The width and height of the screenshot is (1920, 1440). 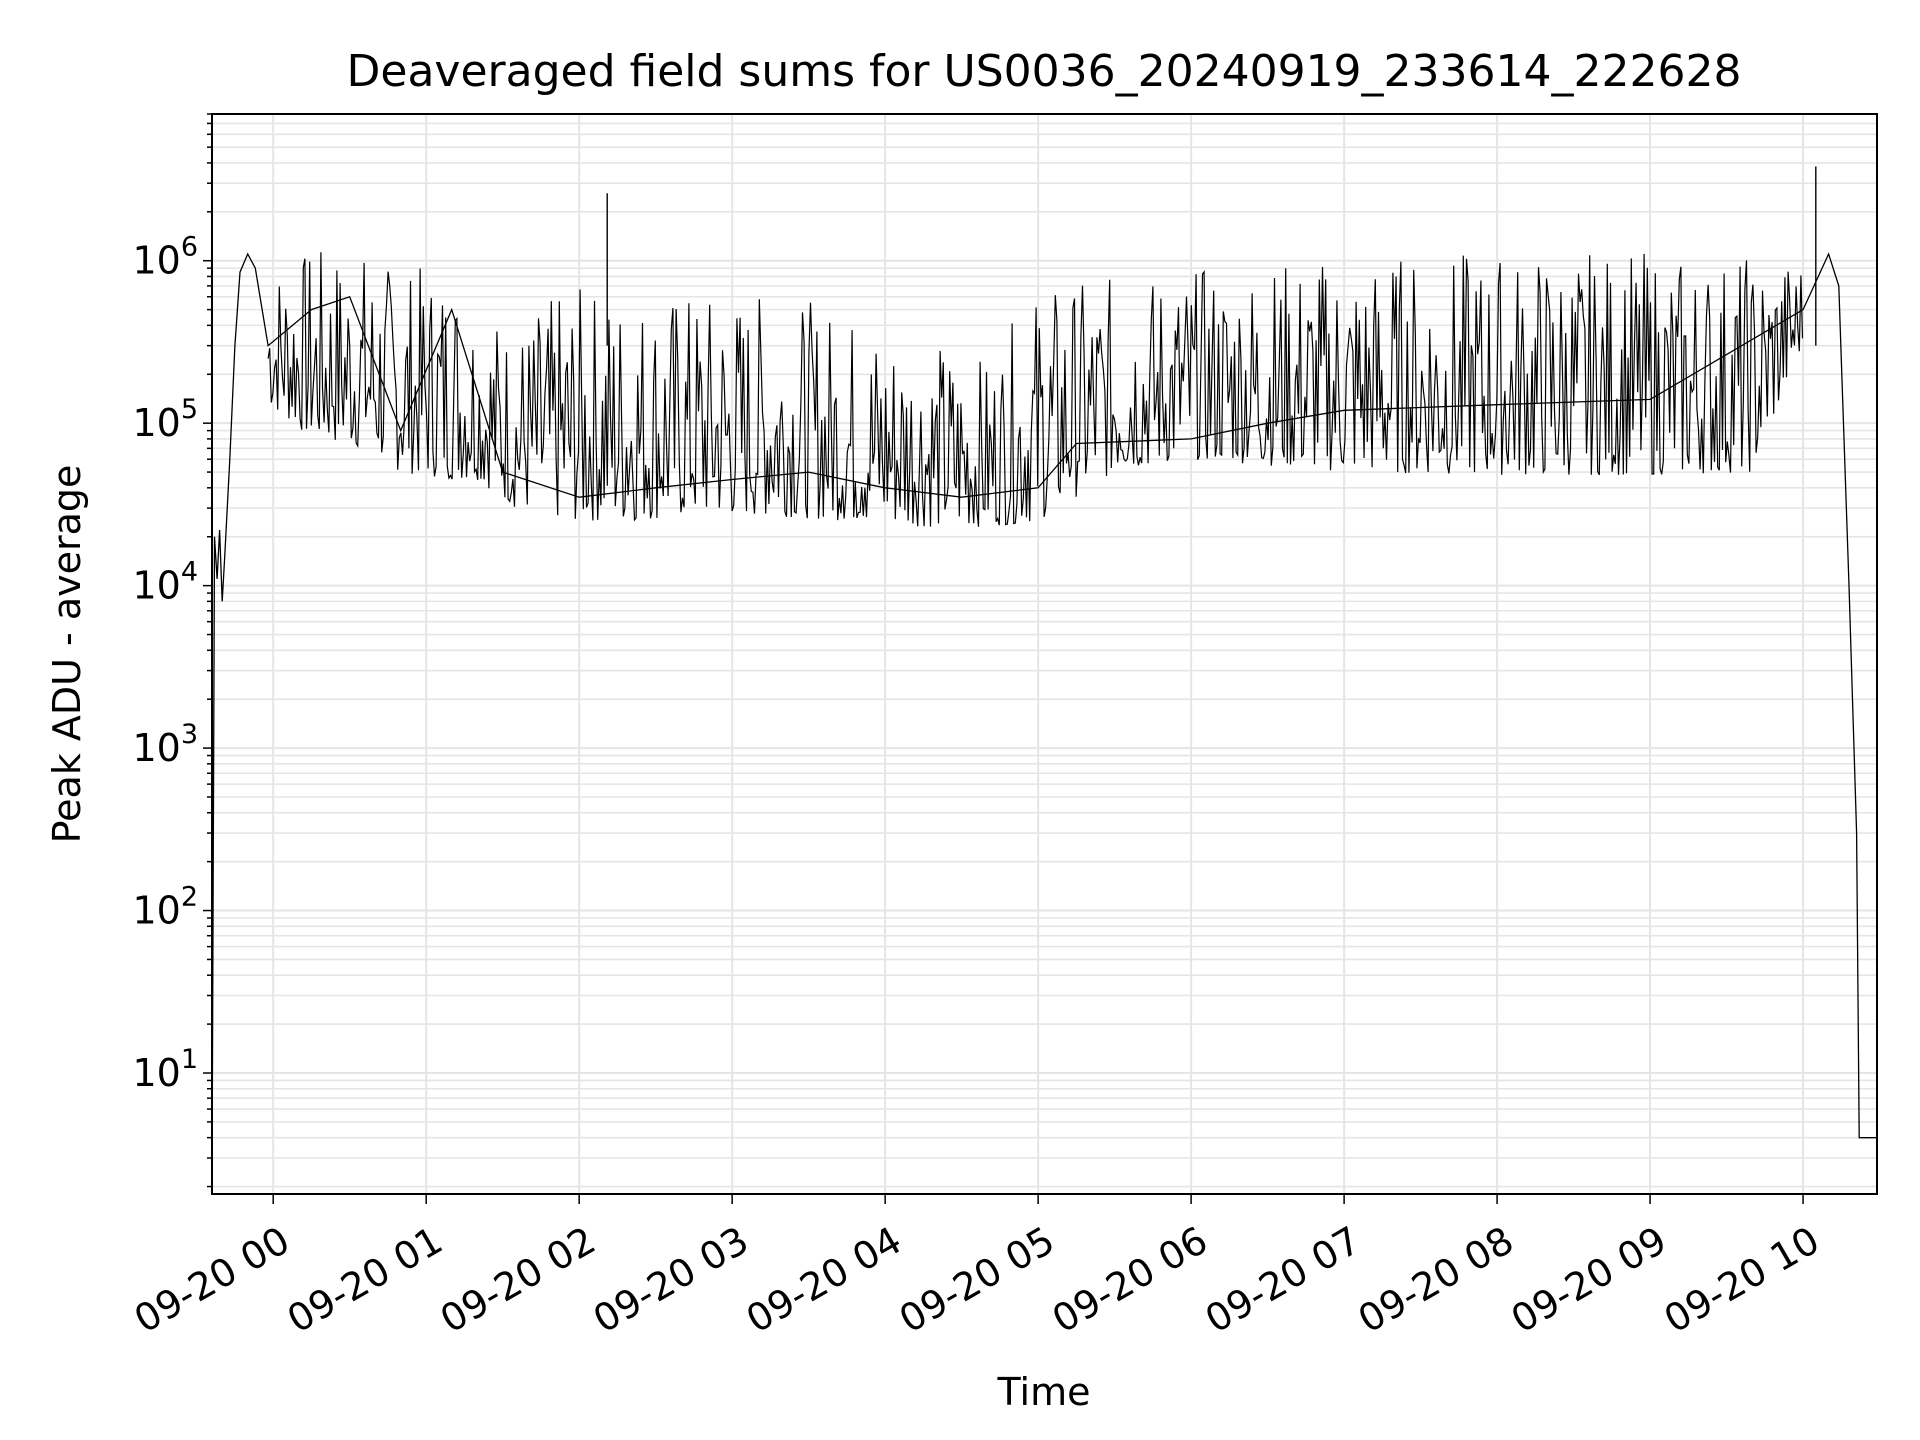 What do you see at coordinates (67, 654) in the screenshot?
I see `y-axis-label: Peak ADU - average` at bounding box center [67, 654].